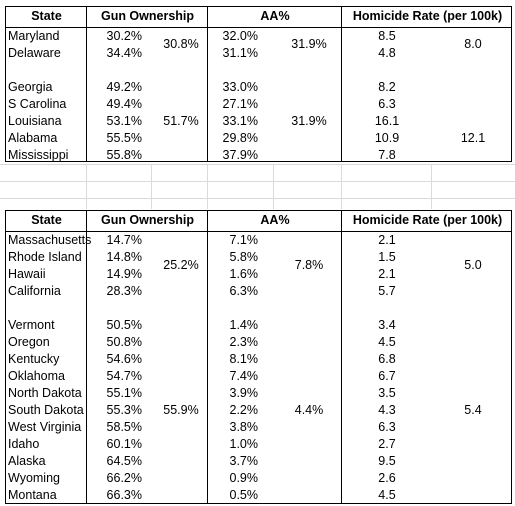 This screenshot has width=515, height=506. Describe the element at coordinates (244, 240) in the screenshot. I see `aa-percent-cell: 7.1%` at that location.